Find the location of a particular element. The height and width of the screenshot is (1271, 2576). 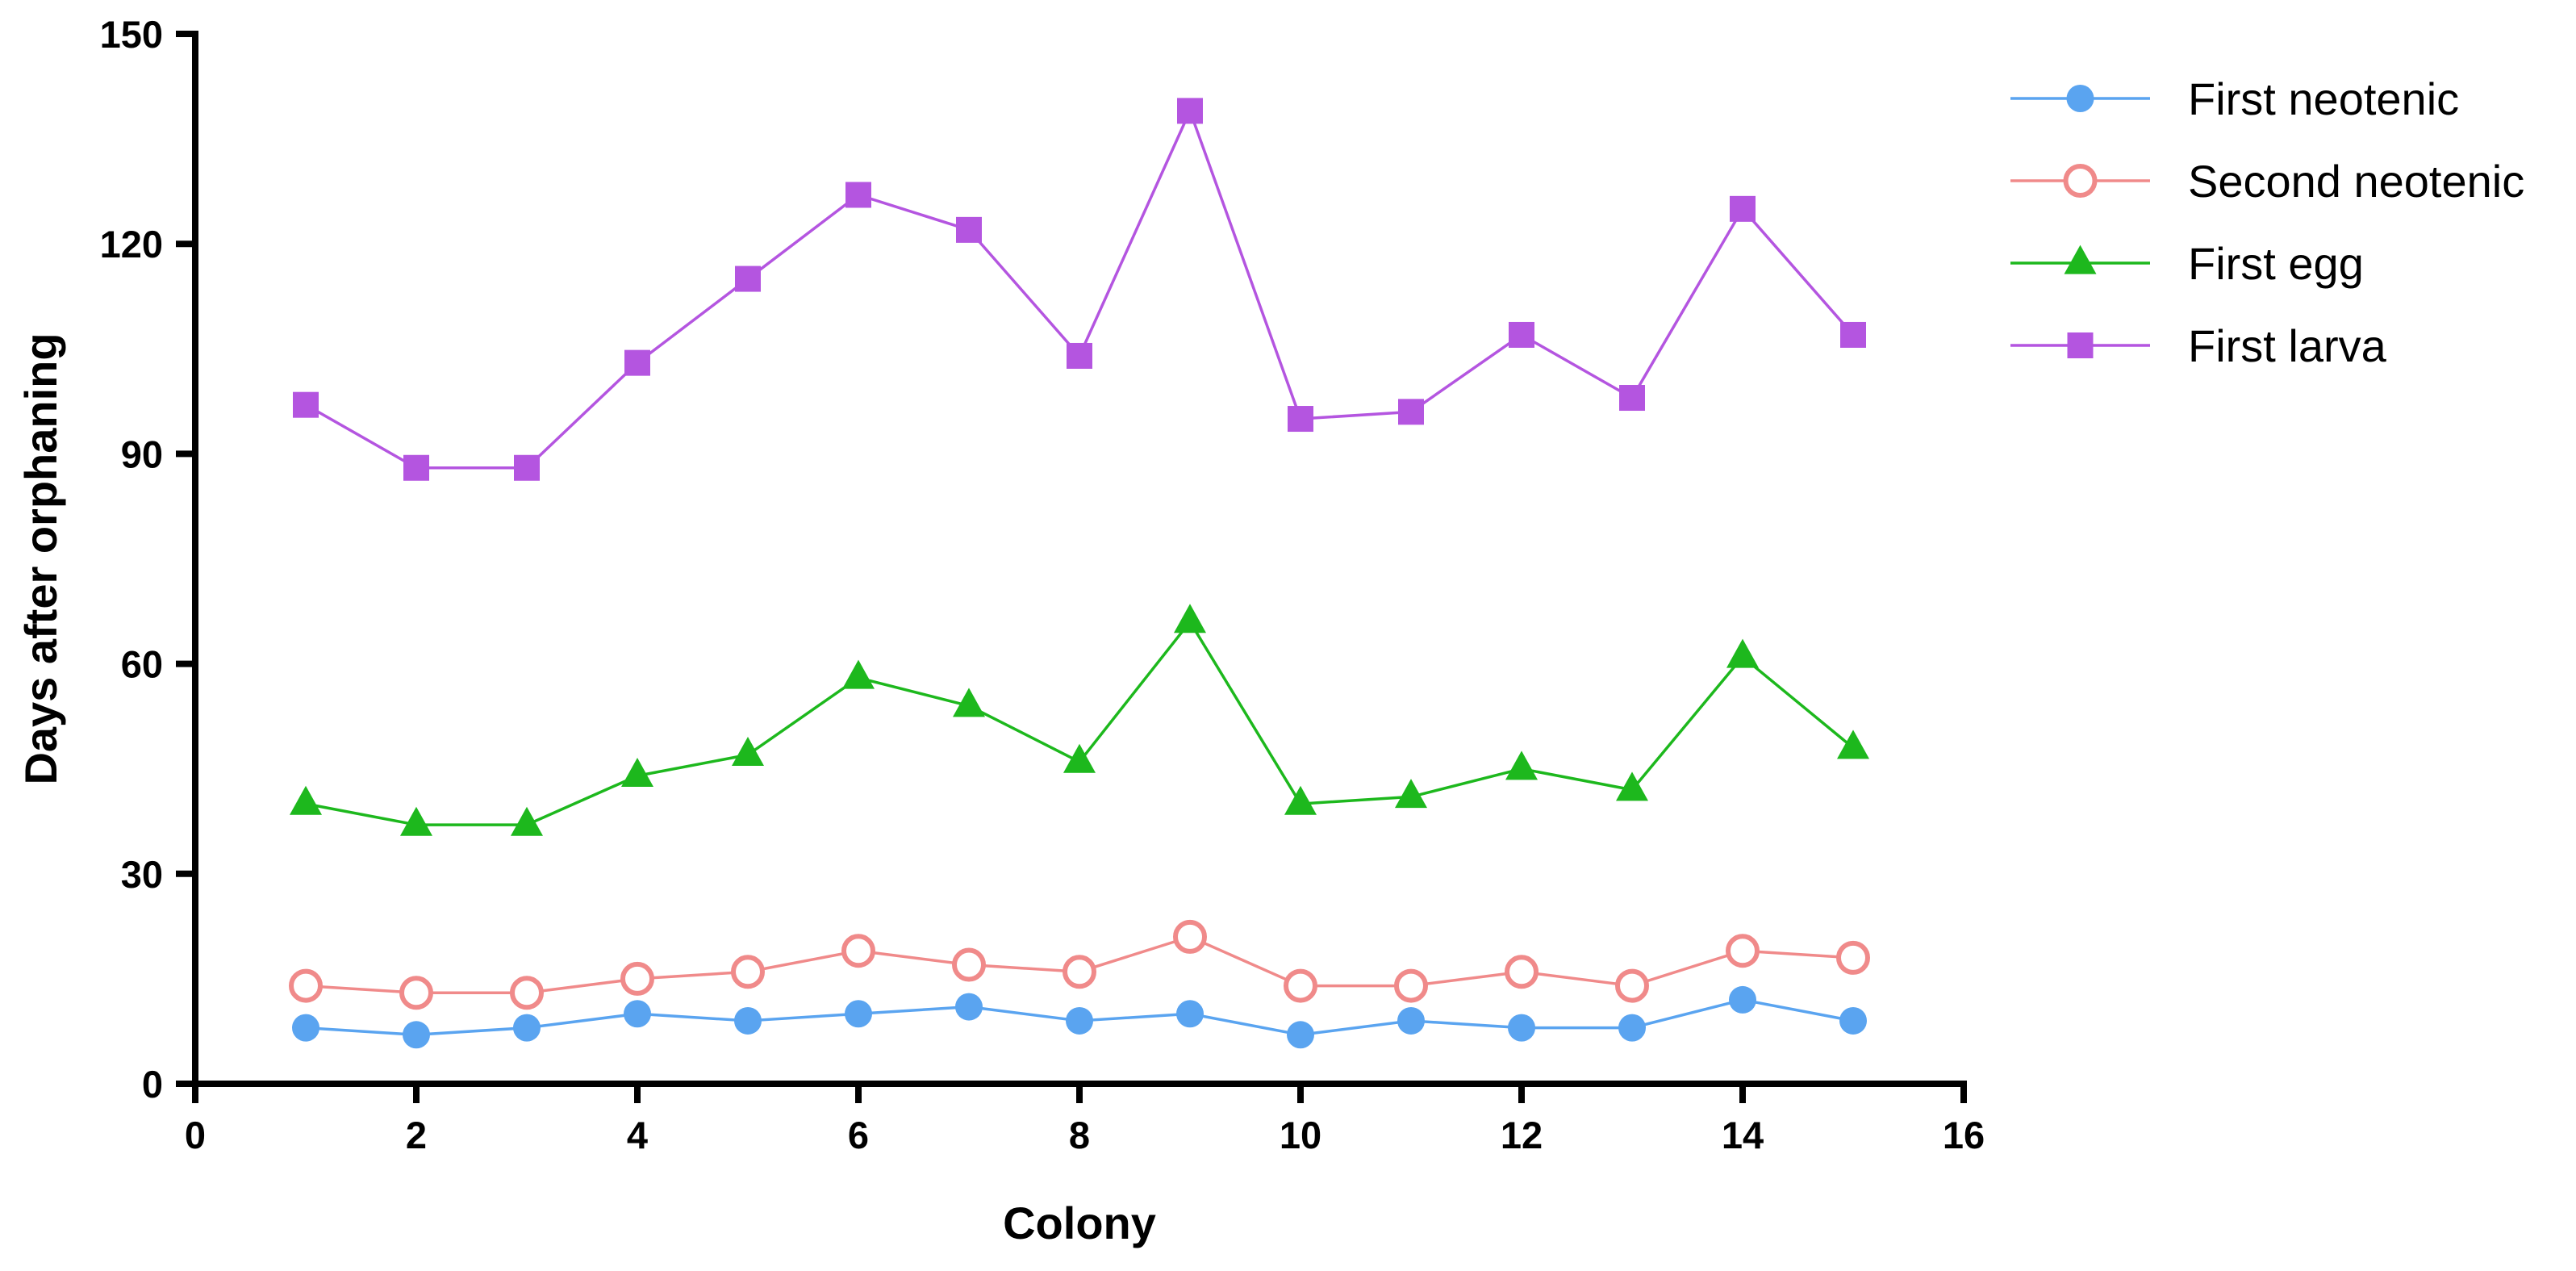

y-tick-label: 120 is located at coordinates (131, 244).